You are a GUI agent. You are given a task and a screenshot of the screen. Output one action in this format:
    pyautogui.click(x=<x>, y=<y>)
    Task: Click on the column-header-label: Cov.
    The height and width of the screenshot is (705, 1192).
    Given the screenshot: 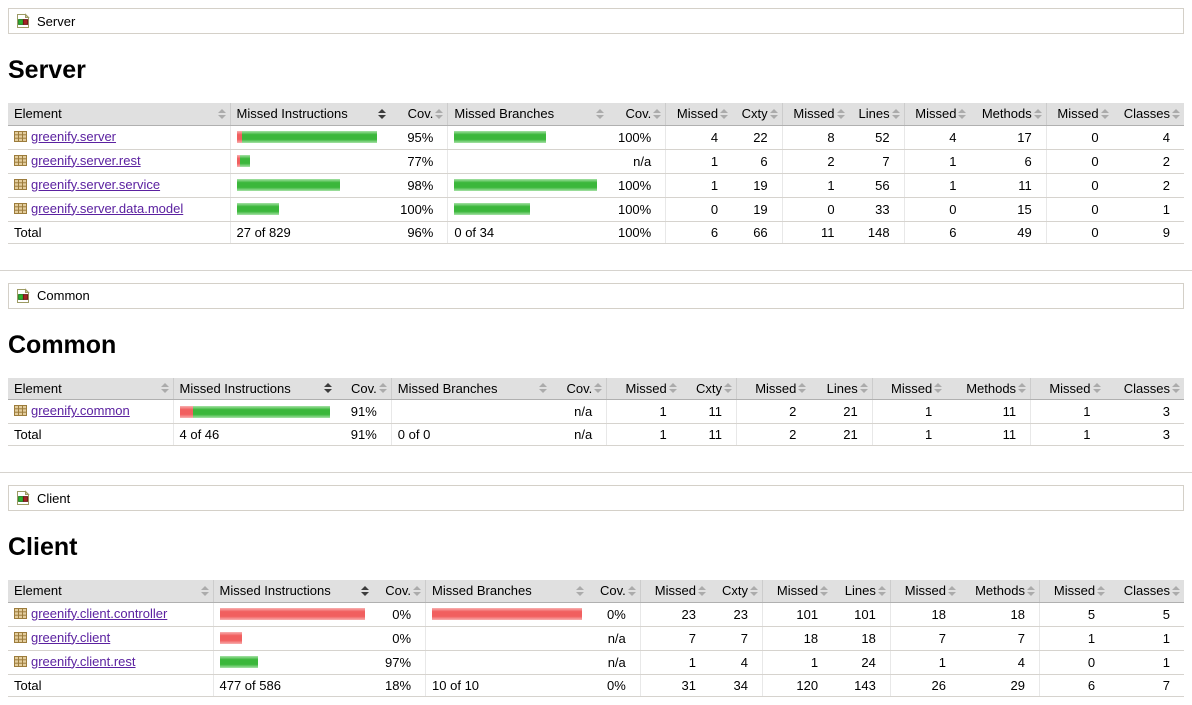 What is the action you would take?
    pyautogui.click(x=364, y=388)
    